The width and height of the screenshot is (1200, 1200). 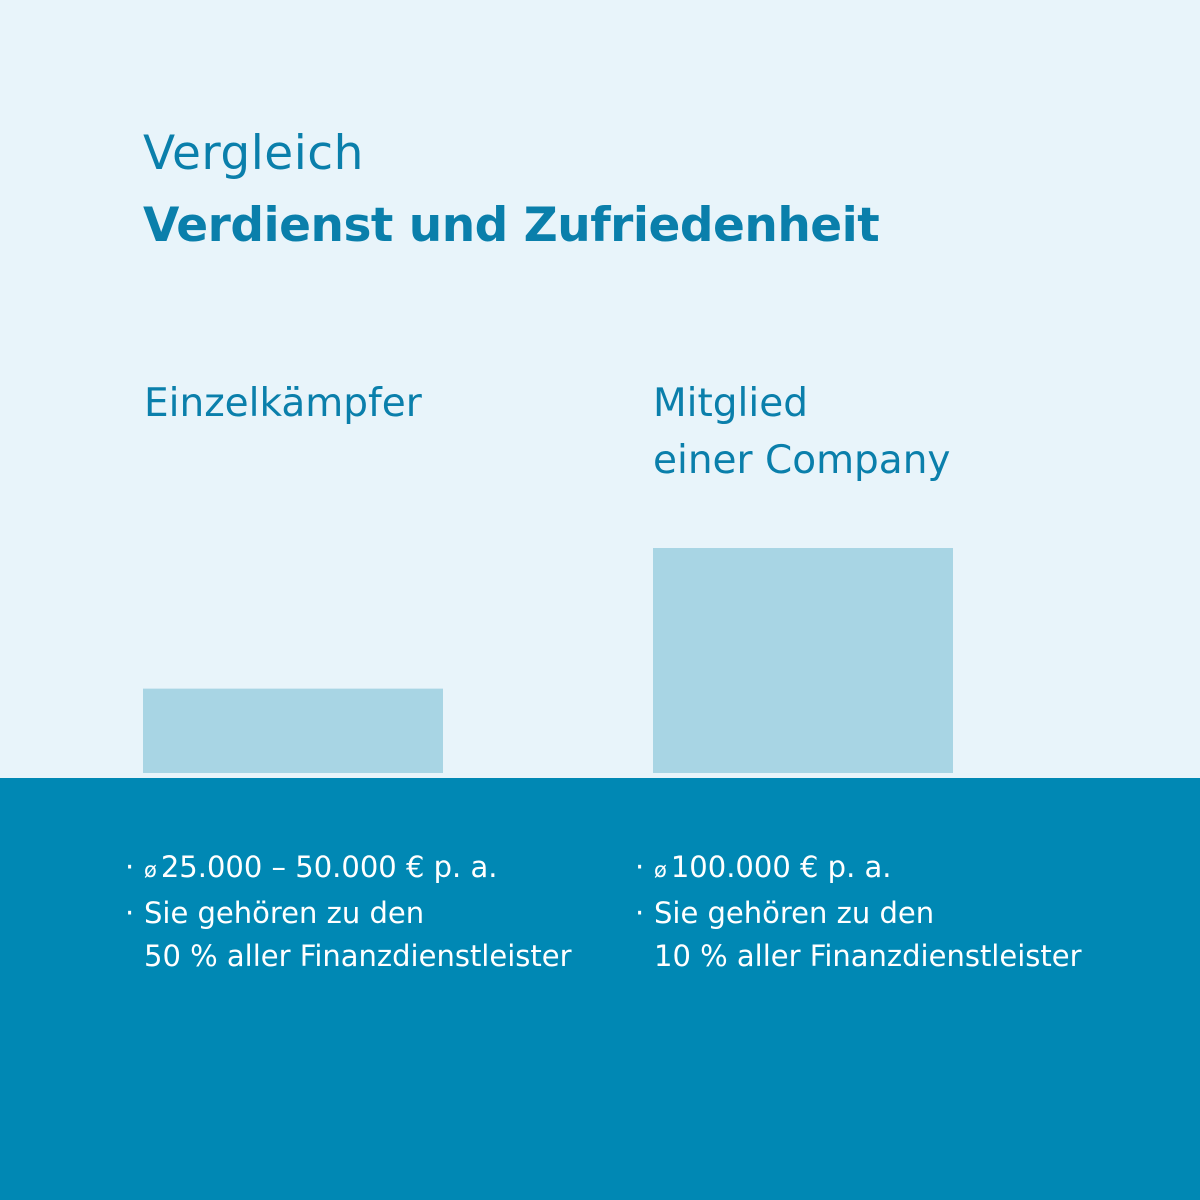 I want to click on chart-title: Vergleich, so click(x=253, y=153).